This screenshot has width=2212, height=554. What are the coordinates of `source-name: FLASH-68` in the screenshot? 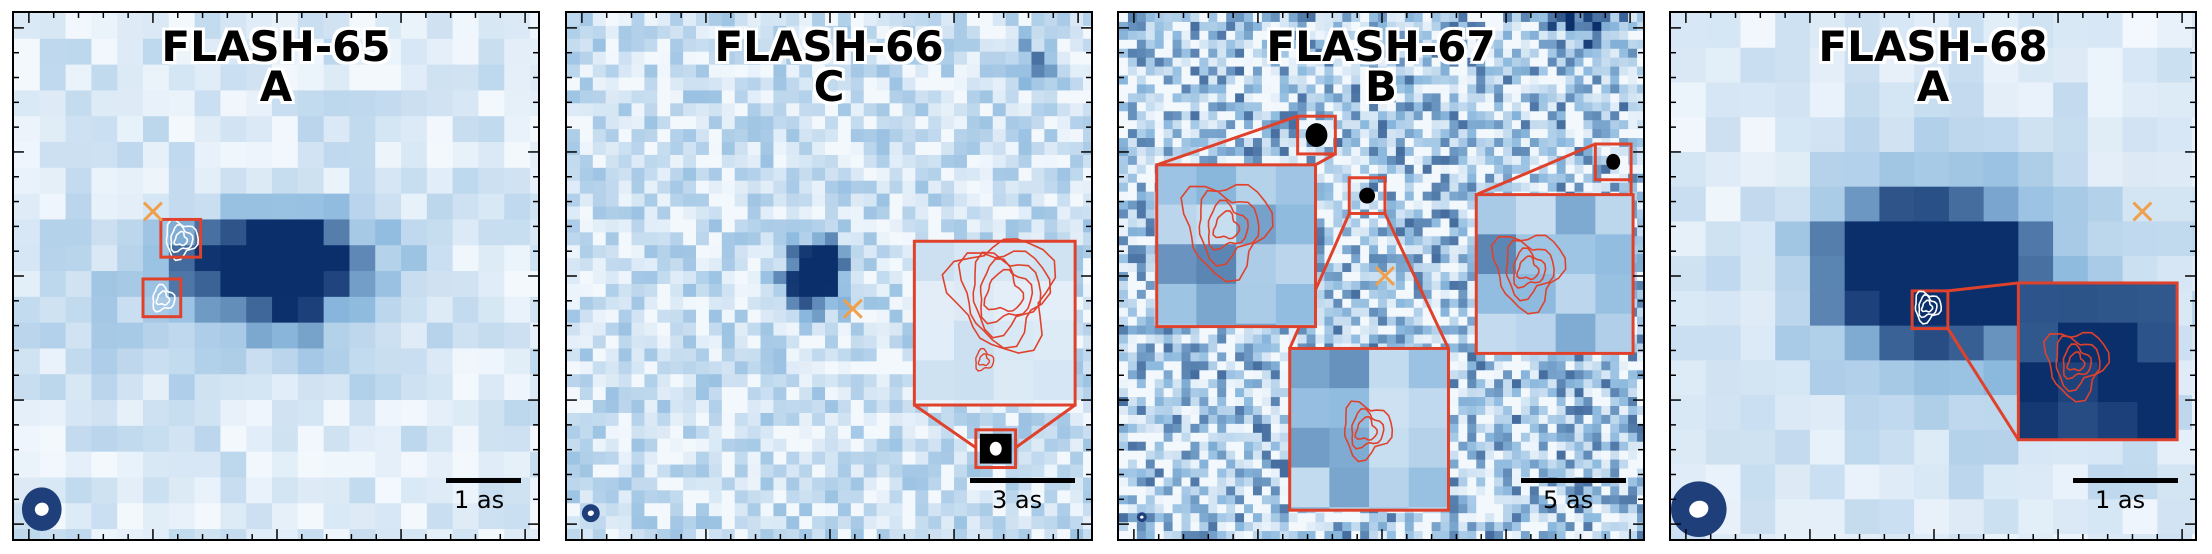 It's located at (1933, 46).